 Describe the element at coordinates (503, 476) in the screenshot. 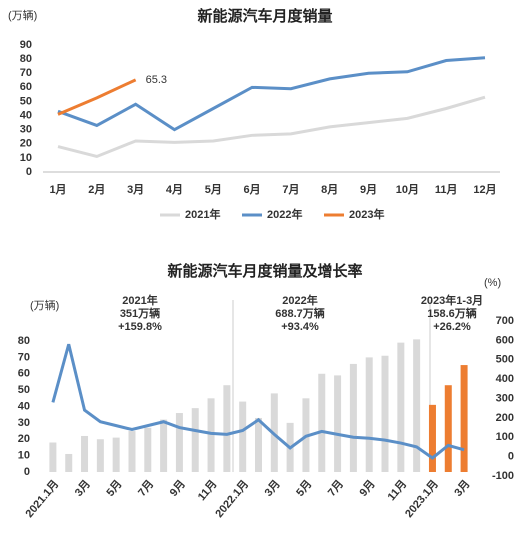

I see `y2-tick-label: -100` at that location.